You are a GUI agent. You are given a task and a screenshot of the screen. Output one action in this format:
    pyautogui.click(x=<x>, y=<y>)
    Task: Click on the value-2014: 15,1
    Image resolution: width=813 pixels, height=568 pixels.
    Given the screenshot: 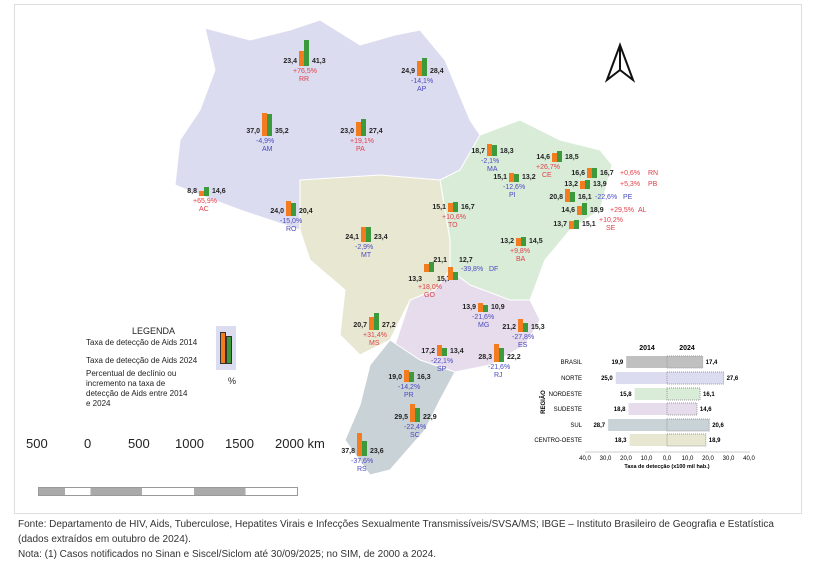 What is the action you would take?
    pyautogui.click(x=439, y=207)
    